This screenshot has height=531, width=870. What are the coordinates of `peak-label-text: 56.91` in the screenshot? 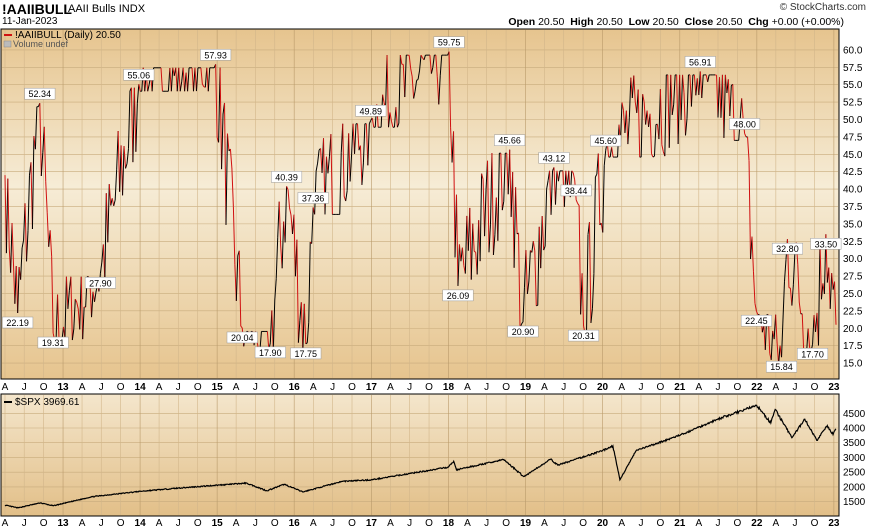 It's located at (700, 62).